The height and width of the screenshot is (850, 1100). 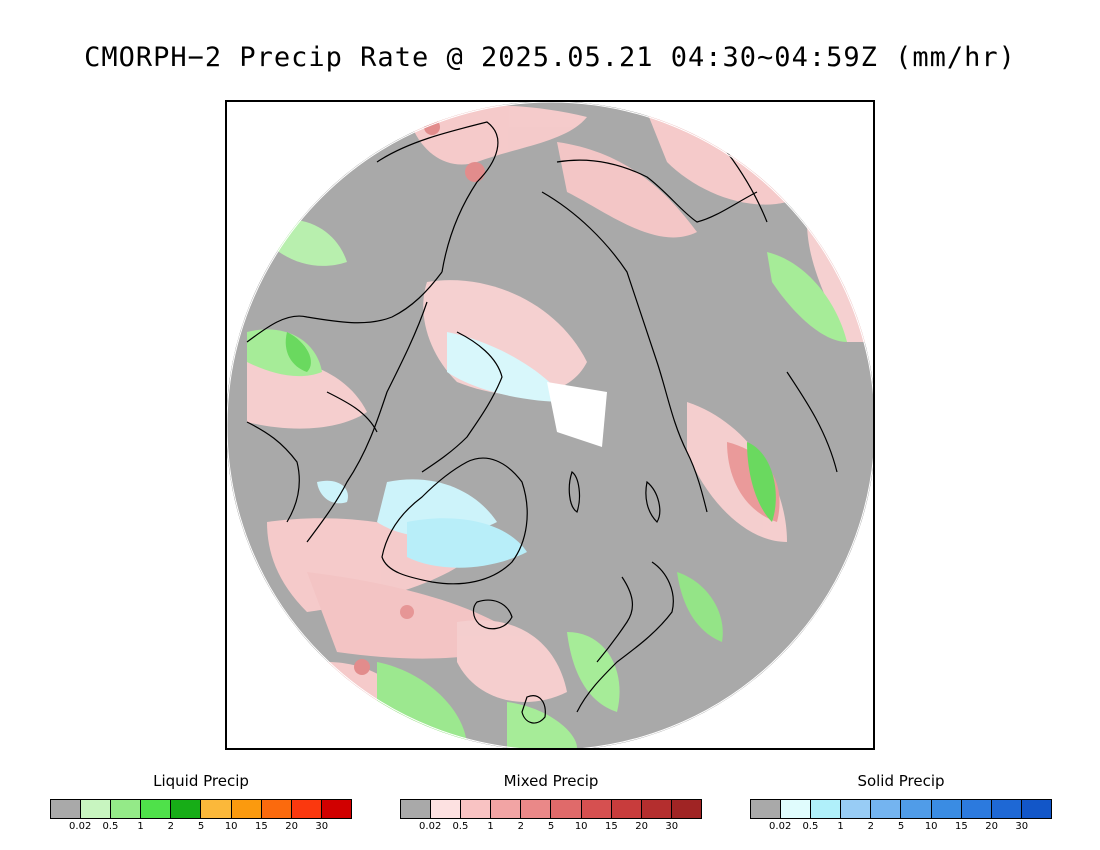 I want to click on legend-solid-ticks: 0.02 0.5 1 2 5 10 15 20 30, so click(x=901, y=828).